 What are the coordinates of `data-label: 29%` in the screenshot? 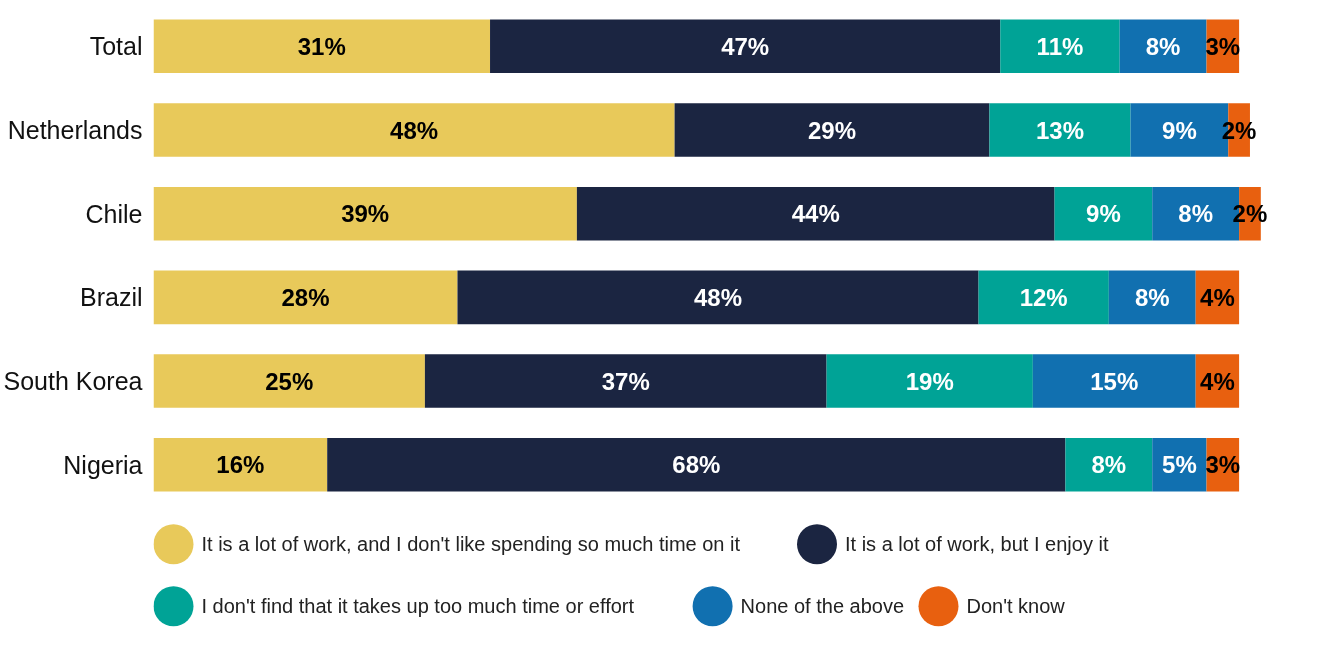 It's located at (832, 130).